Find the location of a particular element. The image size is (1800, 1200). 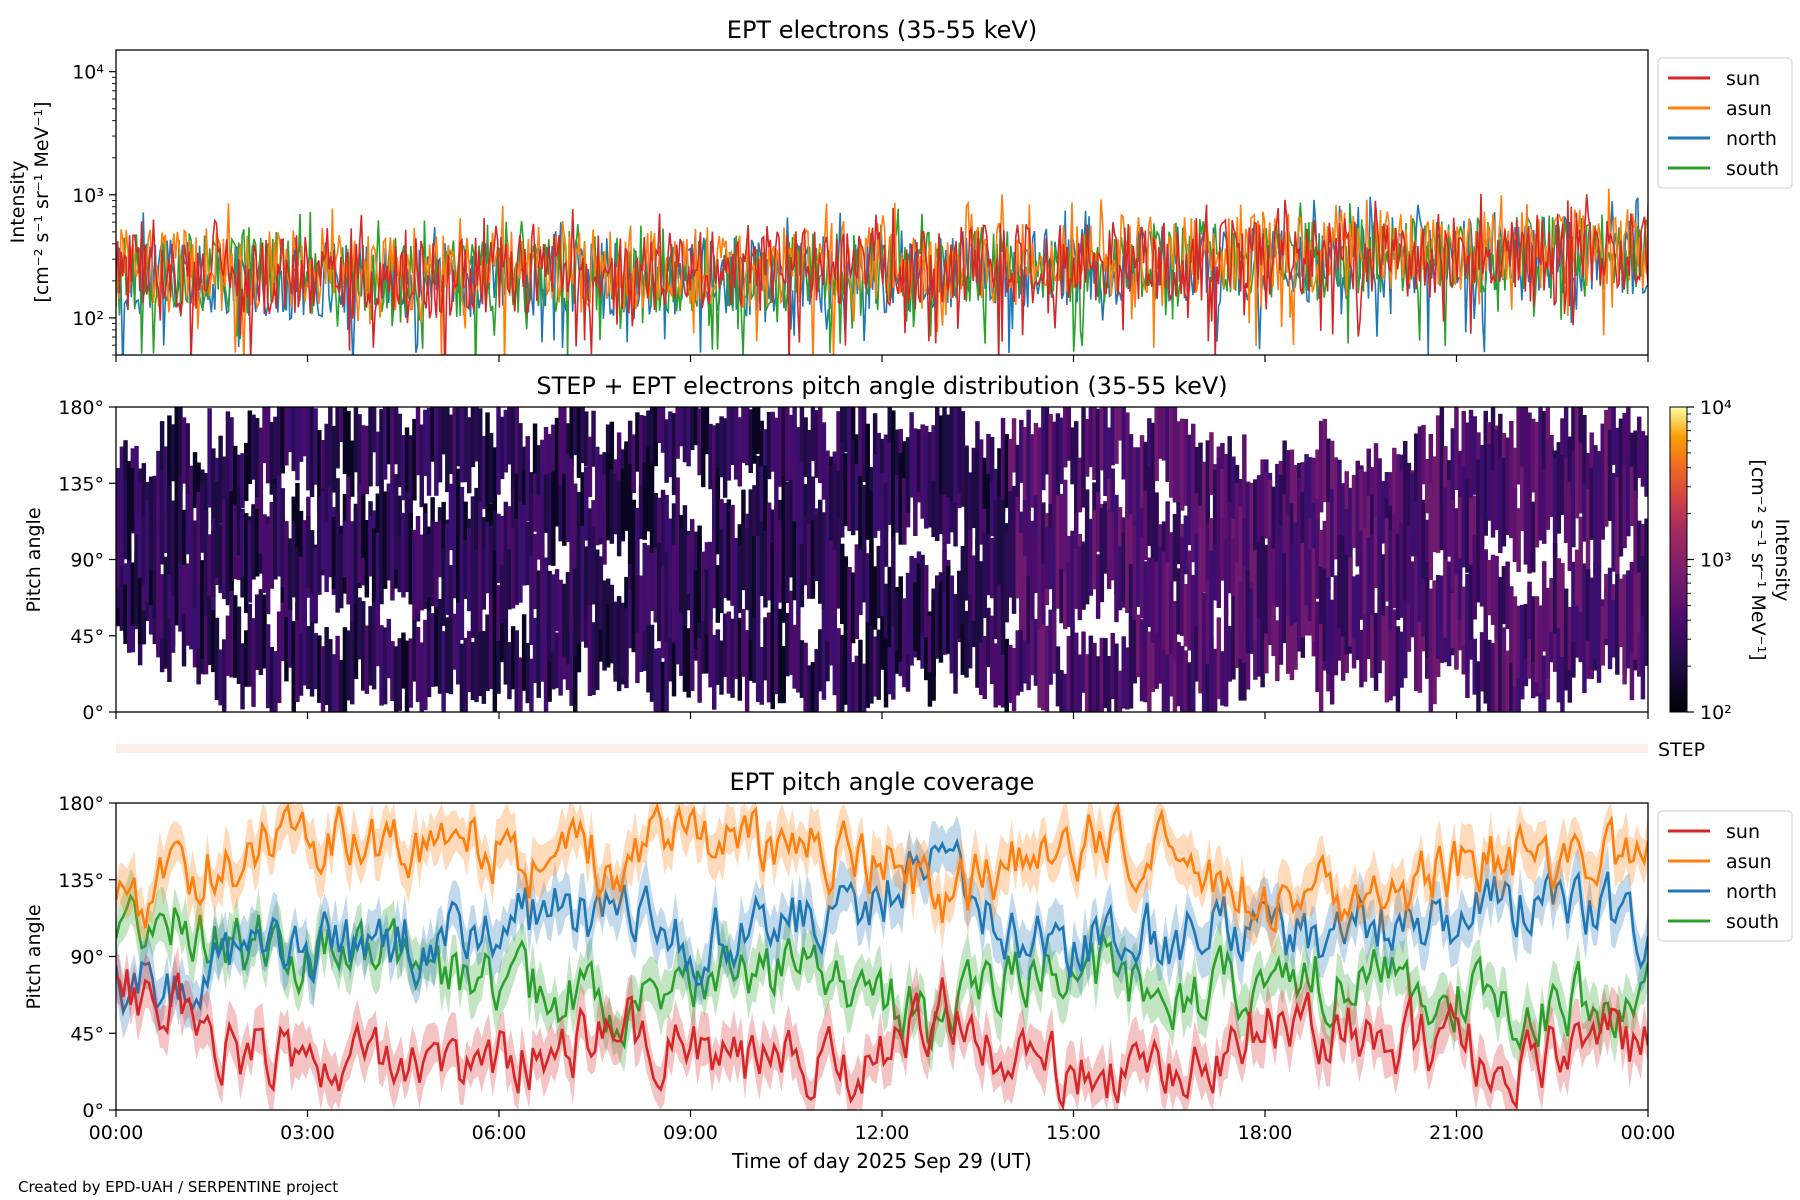

panel3-ylabel: Pitch angle is located at coordinates (34, 956).